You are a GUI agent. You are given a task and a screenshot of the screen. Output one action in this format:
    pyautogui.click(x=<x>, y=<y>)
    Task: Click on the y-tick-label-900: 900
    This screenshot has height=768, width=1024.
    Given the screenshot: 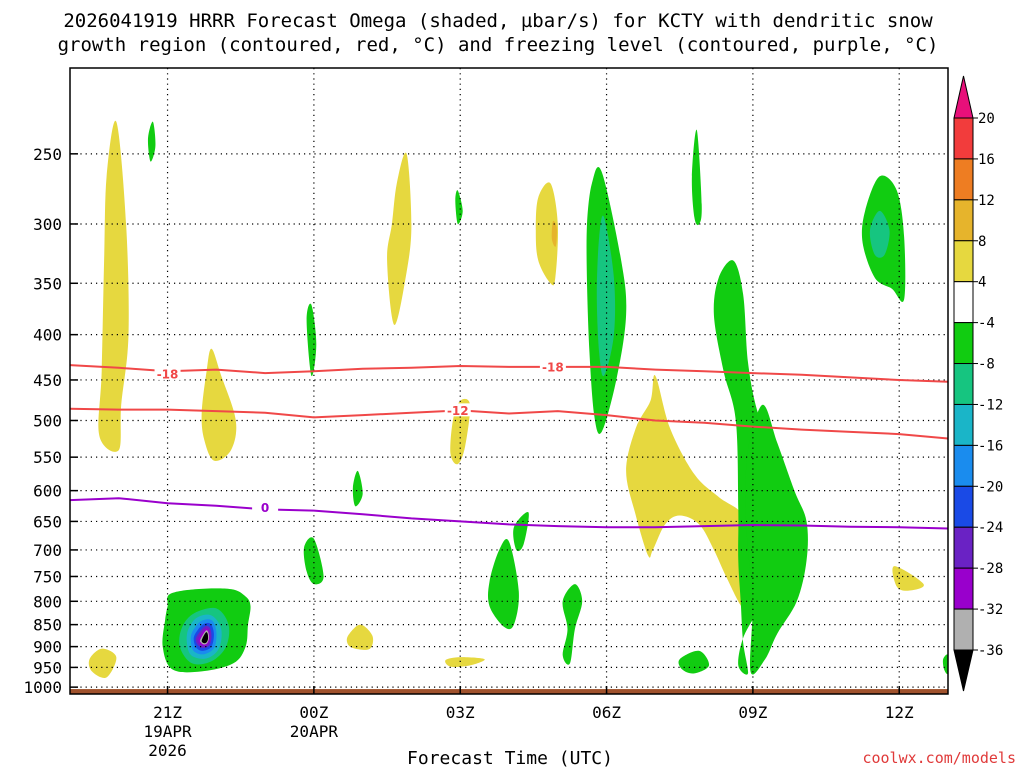 What is the action you would take?
    pyautogui.click(x=47, y=647)
    